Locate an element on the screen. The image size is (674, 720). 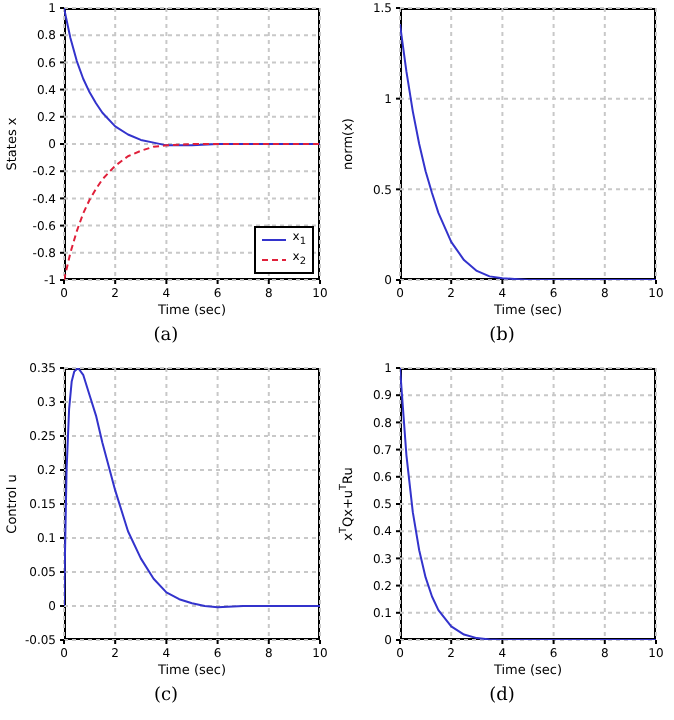
text: (a) is located at coordinates (166, 336).